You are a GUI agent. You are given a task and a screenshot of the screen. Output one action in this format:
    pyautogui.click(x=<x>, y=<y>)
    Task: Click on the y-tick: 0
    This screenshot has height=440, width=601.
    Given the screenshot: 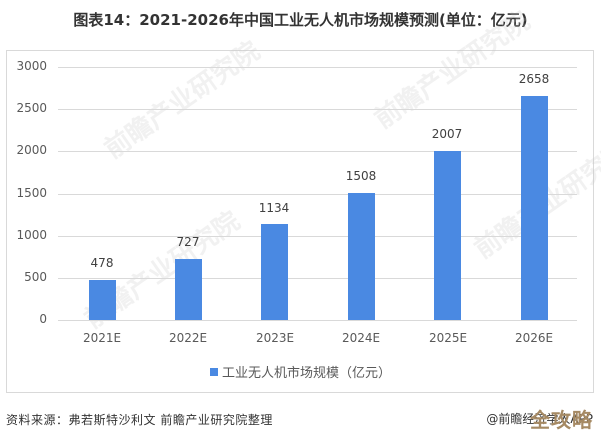 What is the action you would take?
    pyautogui.click(x=43, y=319)
    